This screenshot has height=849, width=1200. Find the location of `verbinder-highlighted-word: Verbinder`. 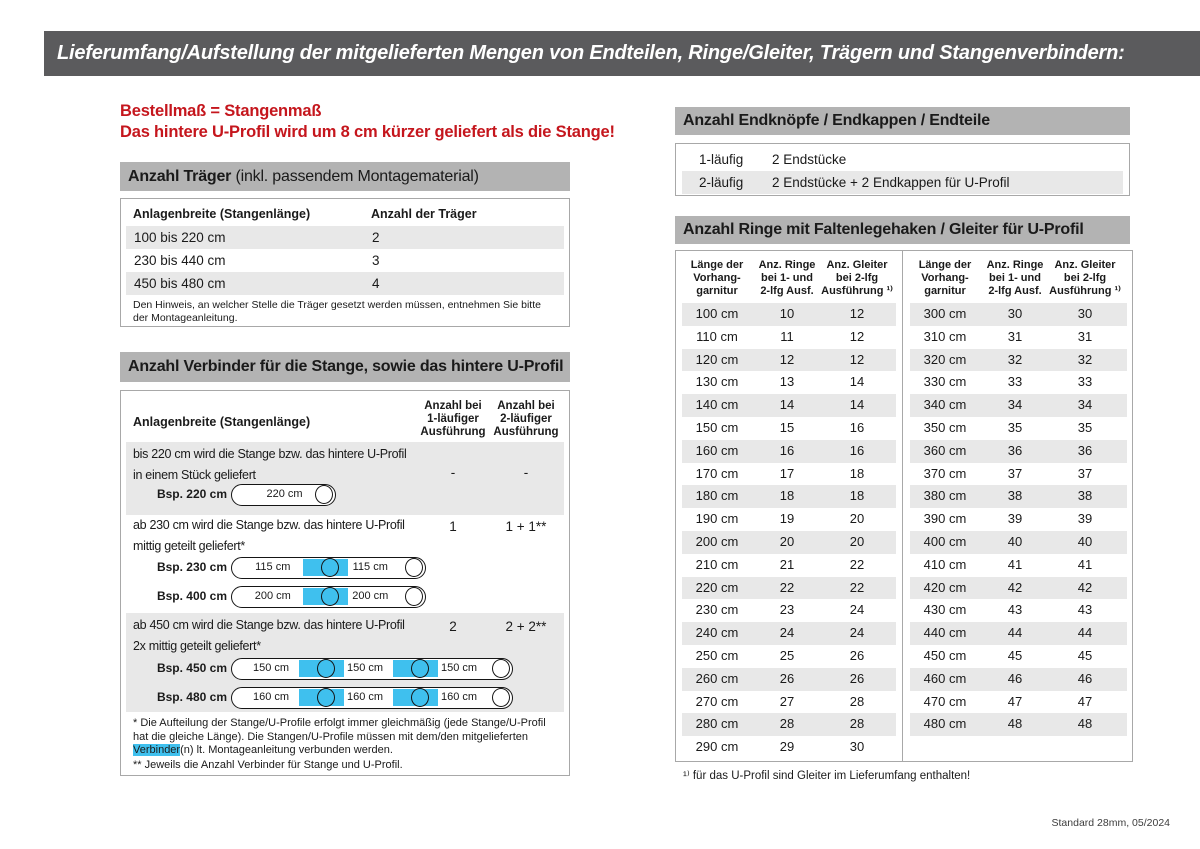

verbinder-highlighted-word: Verbinder is located at coordinates (157, 750).